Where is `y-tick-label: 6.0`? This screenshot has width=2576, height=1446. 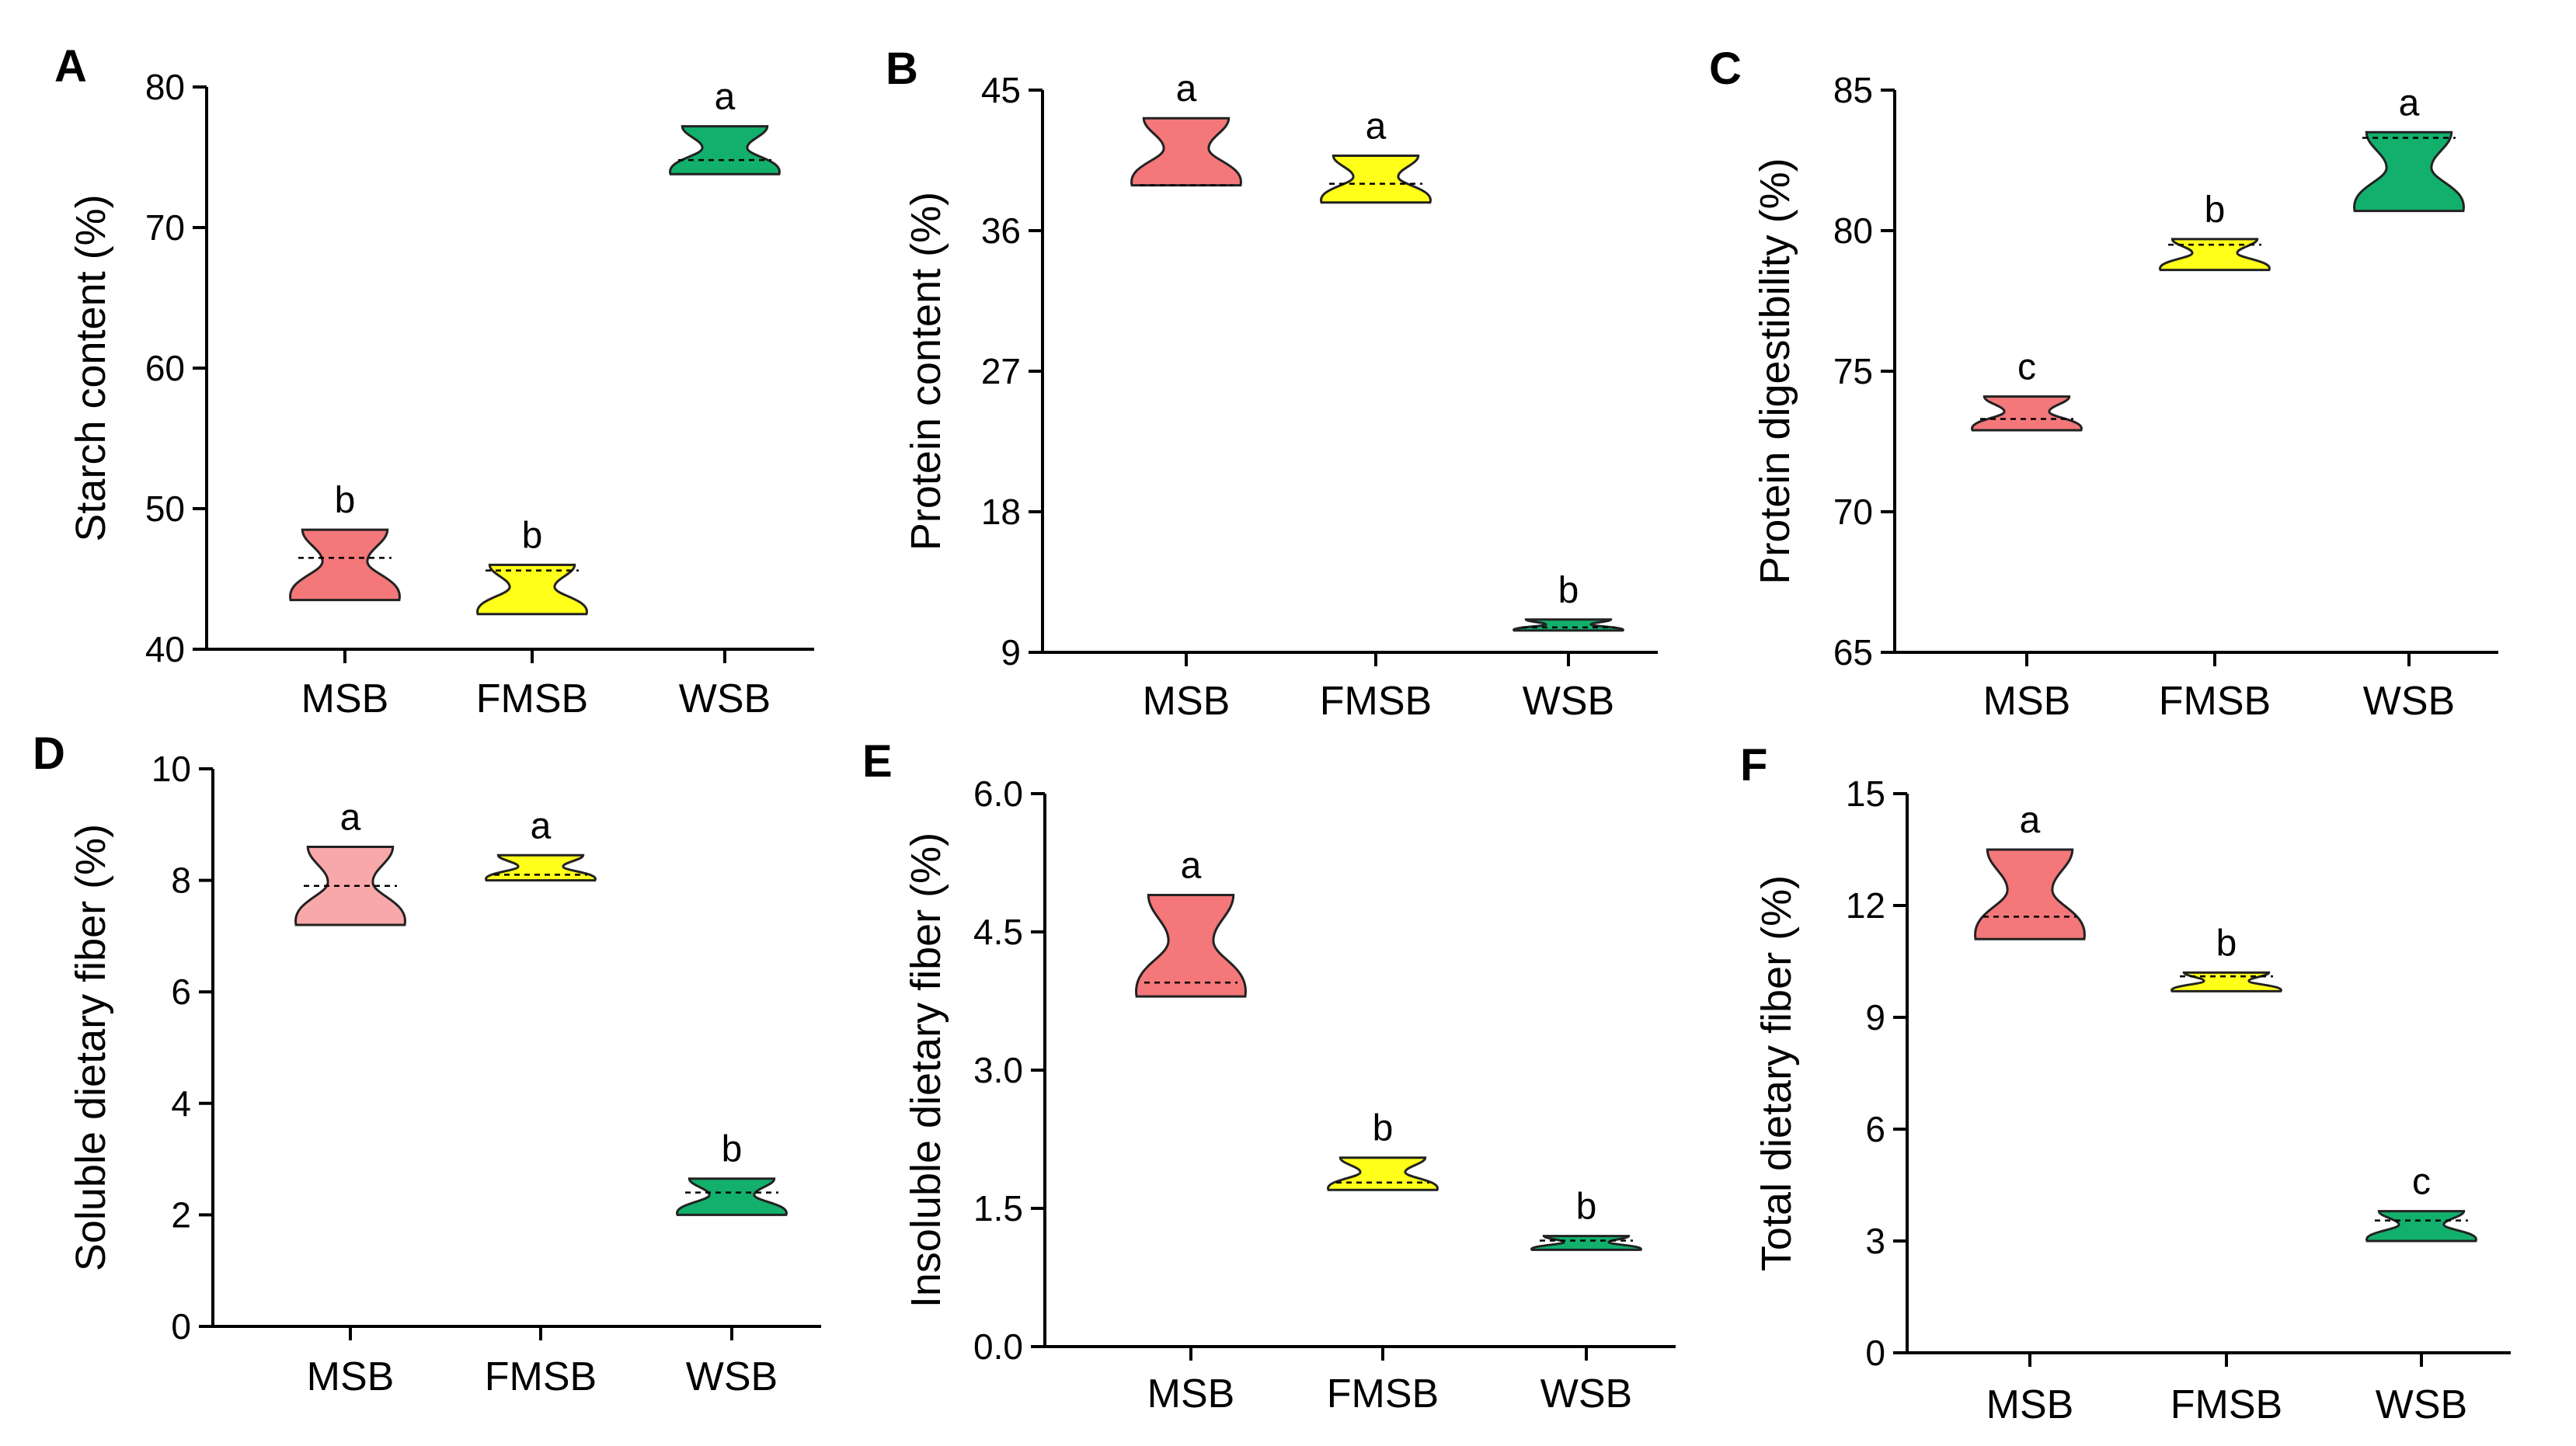
y-tick-label: 6.0 is located at coordinates (998, 793).